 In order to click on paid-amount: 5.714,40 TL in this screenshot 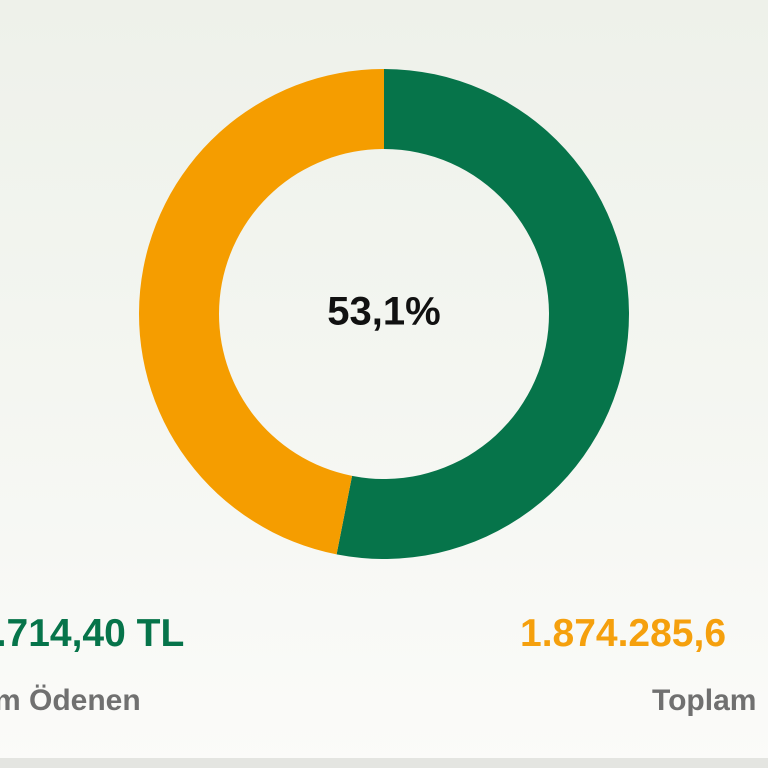, I will do `click(92, 633)`.